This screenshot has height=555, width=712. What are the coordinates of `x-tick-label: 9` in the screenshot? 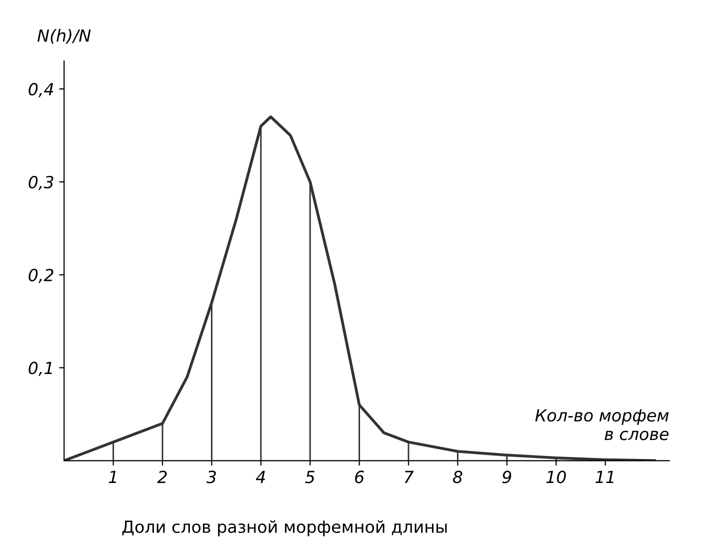 It's located at (507, 477).